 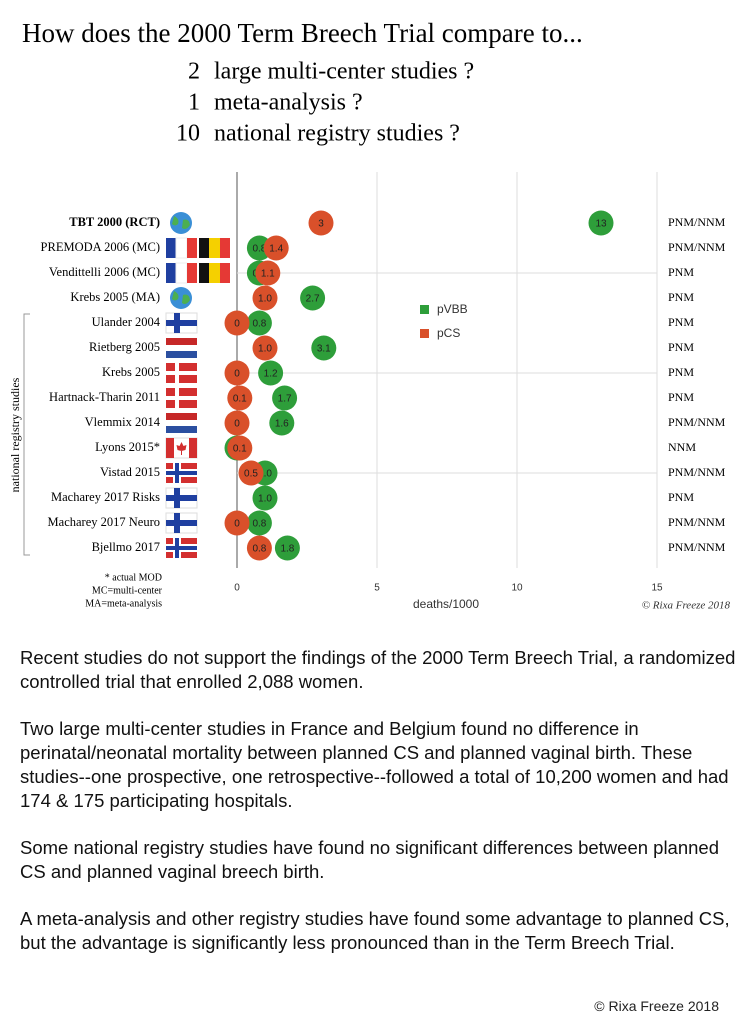 What do you see at coordinates (181, 448) in the screenshot?
I see `leaf` at bounding box center [181, 448].